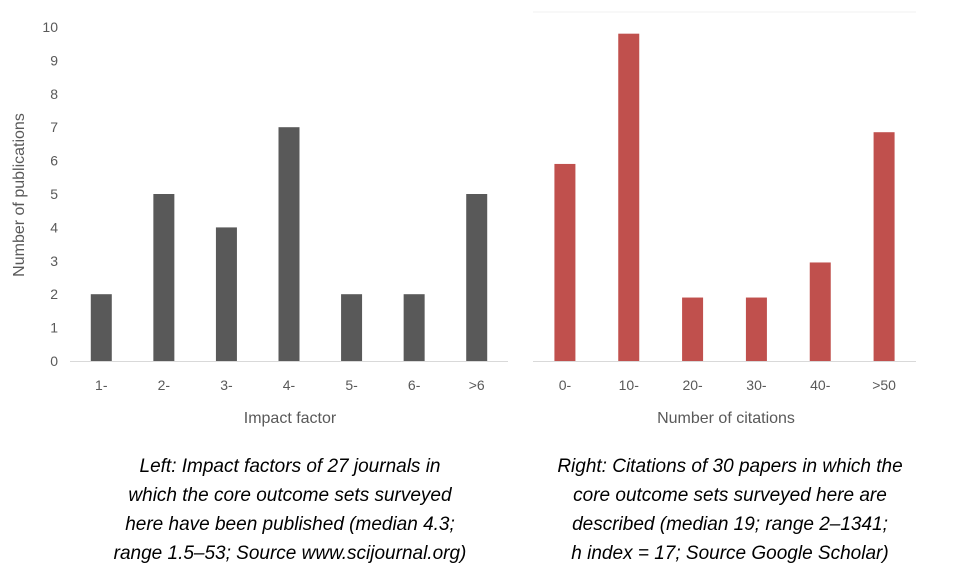 The image size is (957, 585). I want to click on right-x-axis-title: Number of citations, so click(726, 418).